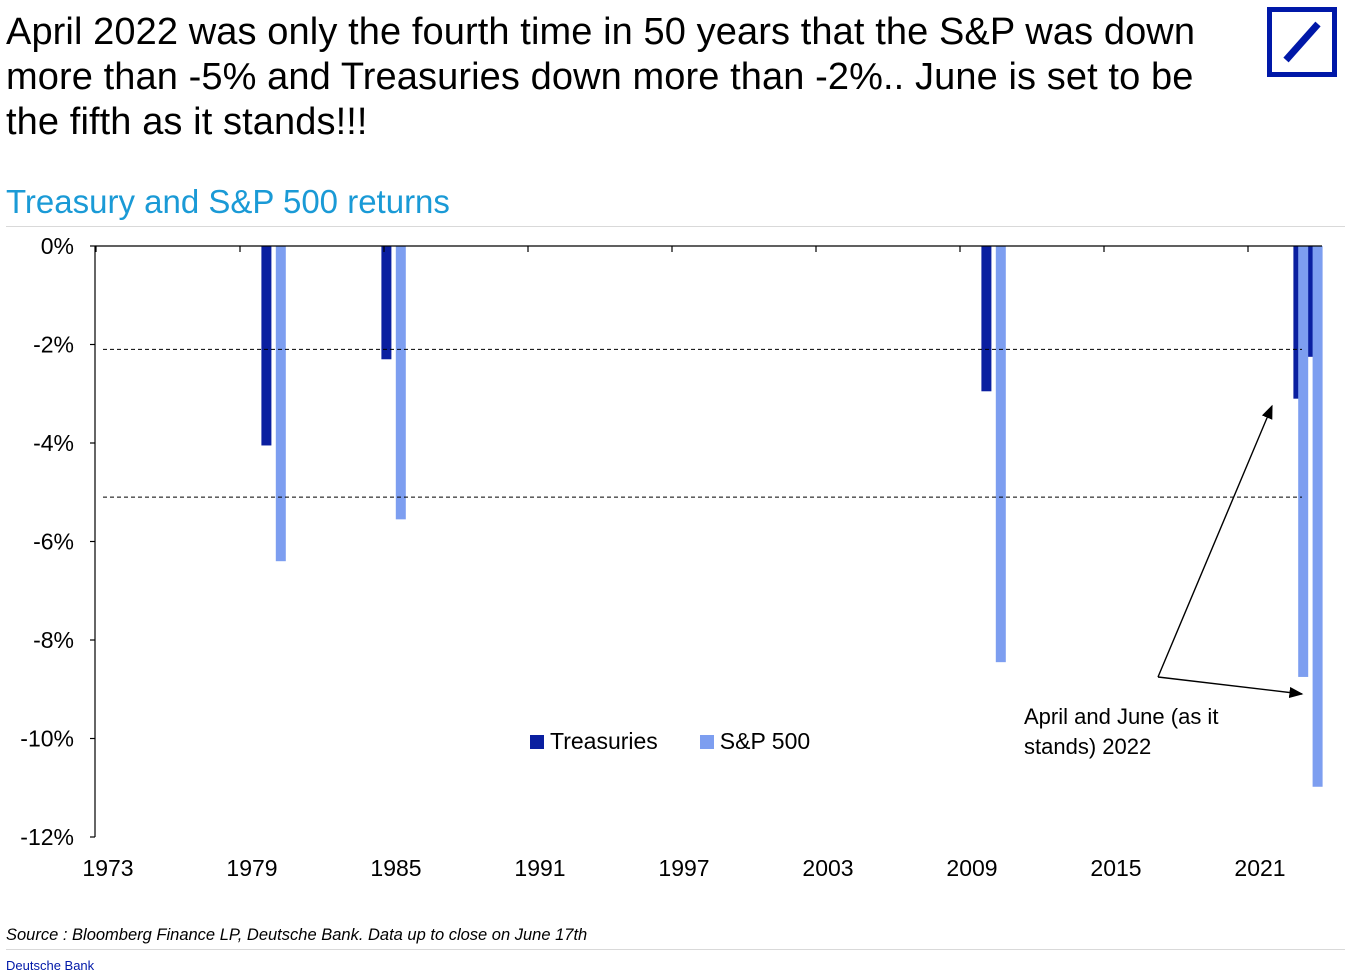 This screenshot has width=1355, height=975. I want to click on legend-item-sp500: S&P 500, so click(755, 741).